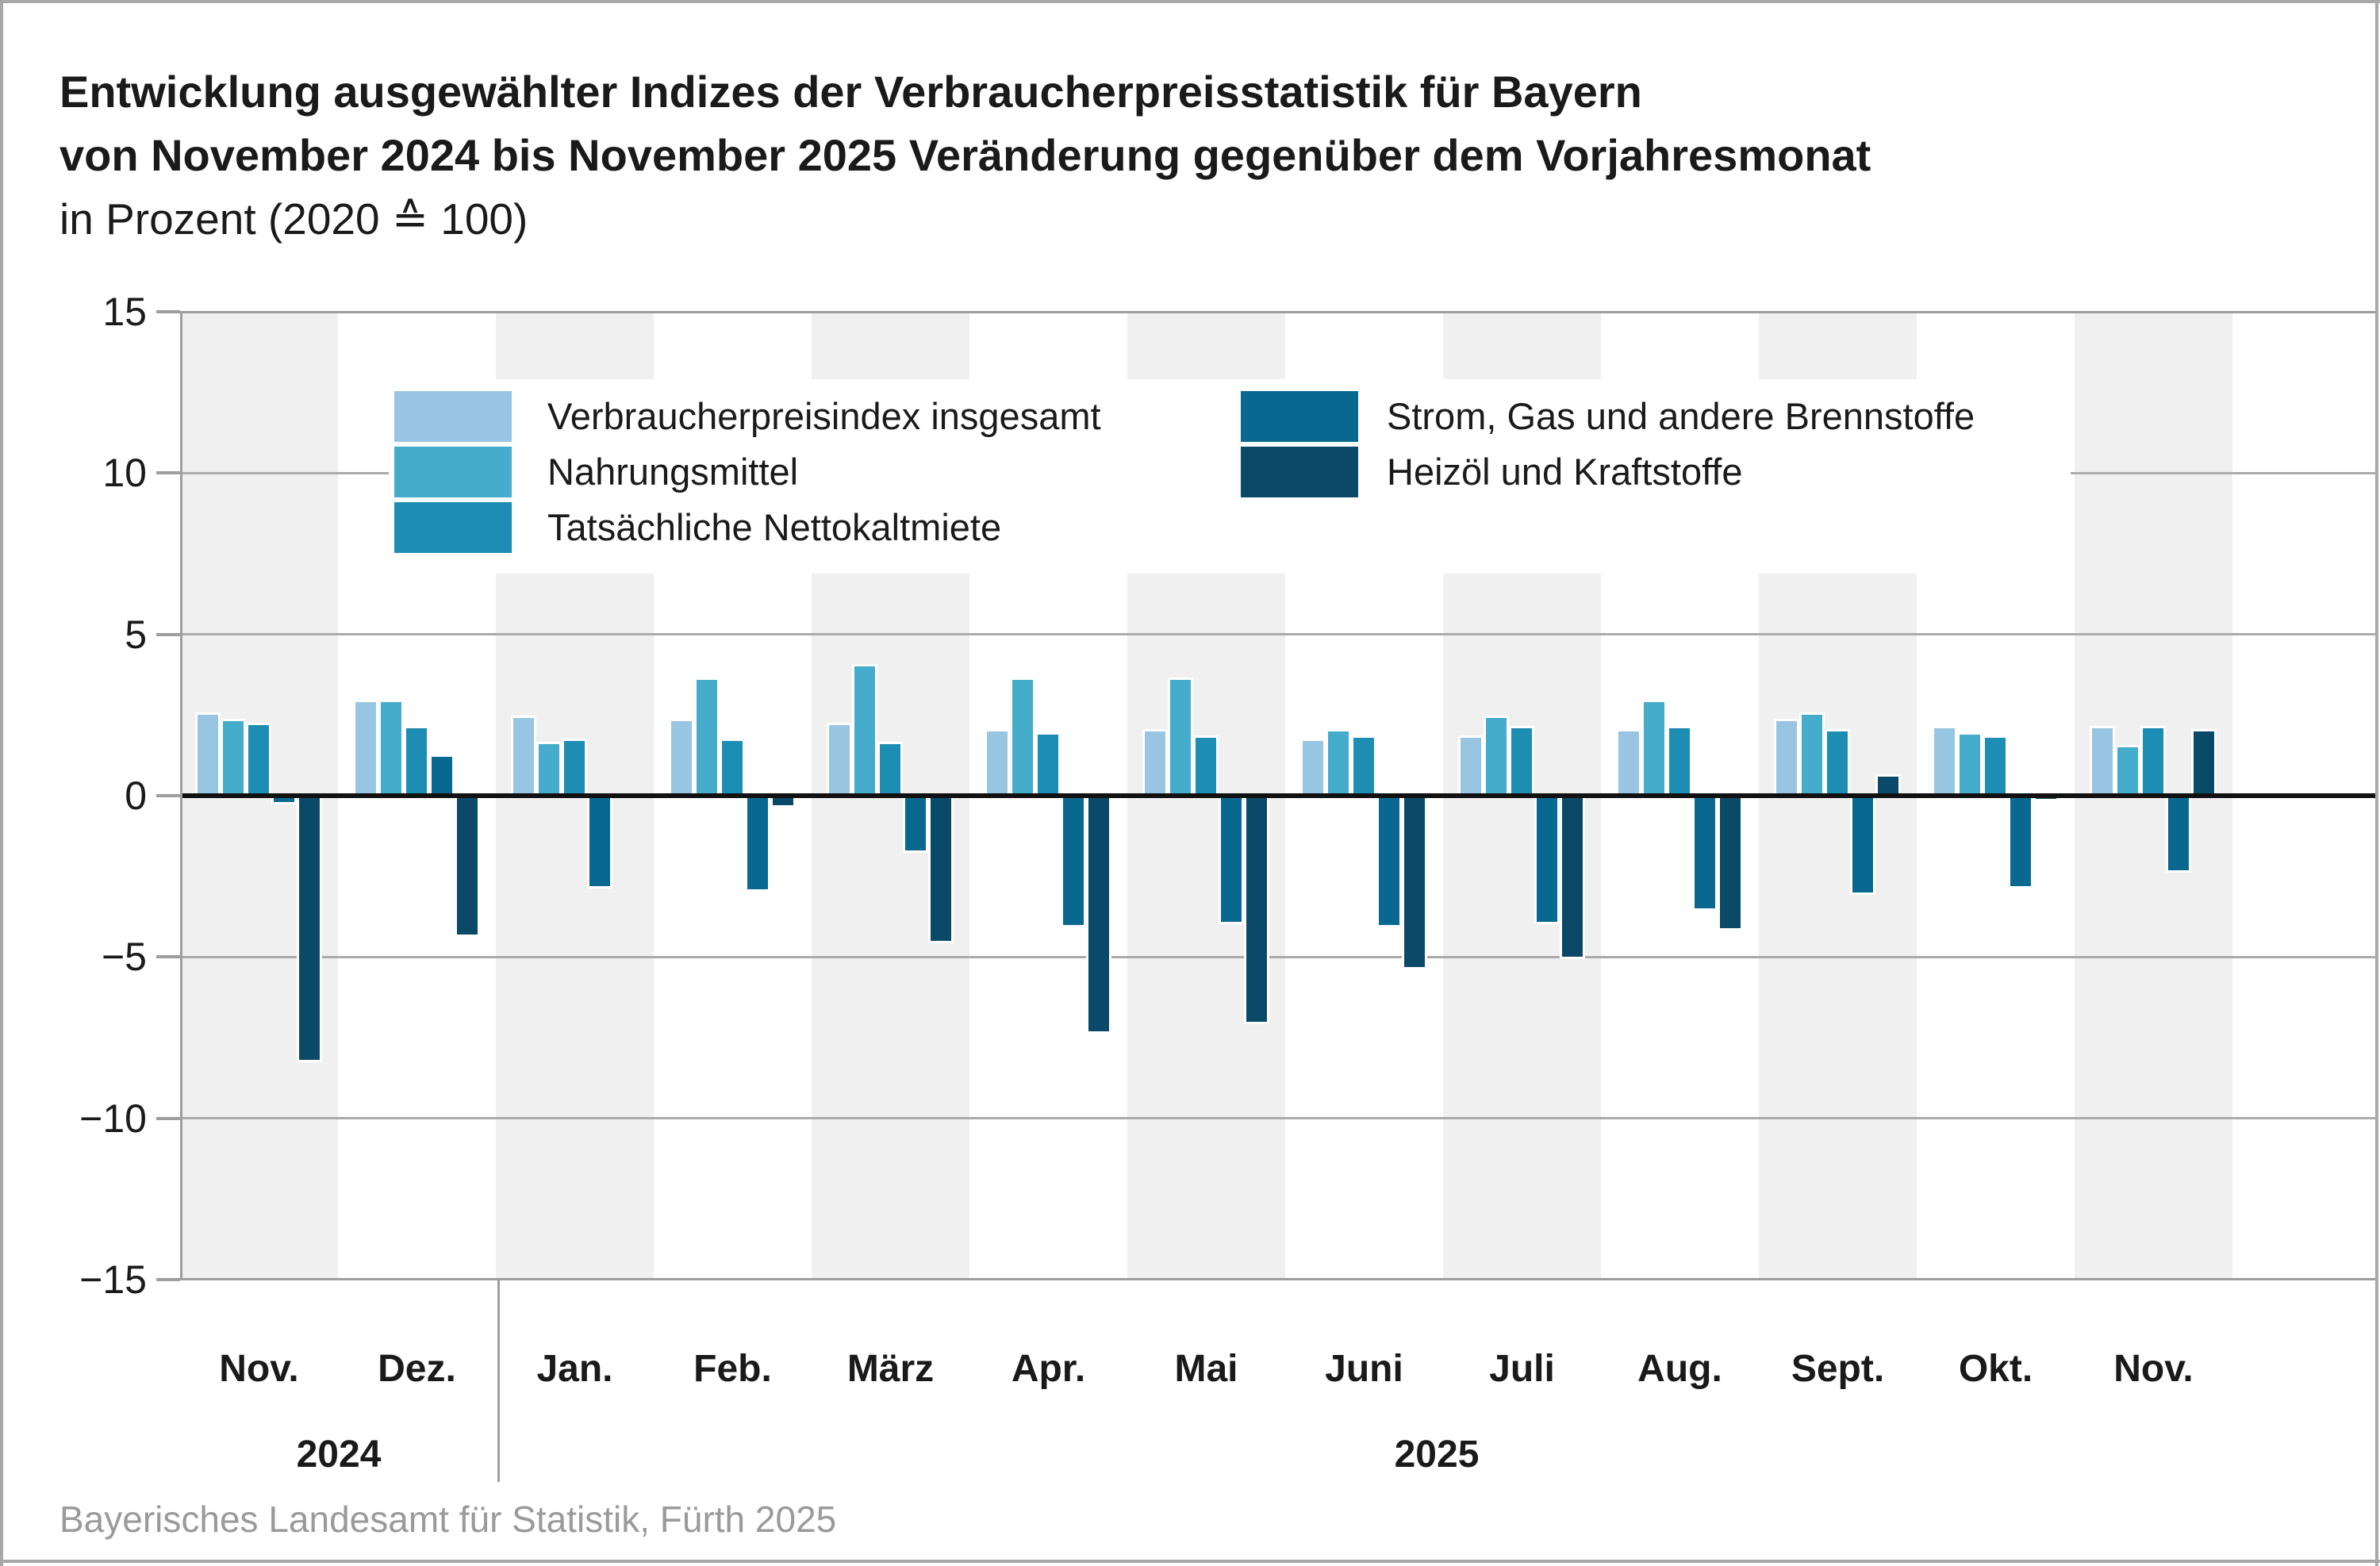  I want to click on bar-Dez-series1, so click(365, 749).